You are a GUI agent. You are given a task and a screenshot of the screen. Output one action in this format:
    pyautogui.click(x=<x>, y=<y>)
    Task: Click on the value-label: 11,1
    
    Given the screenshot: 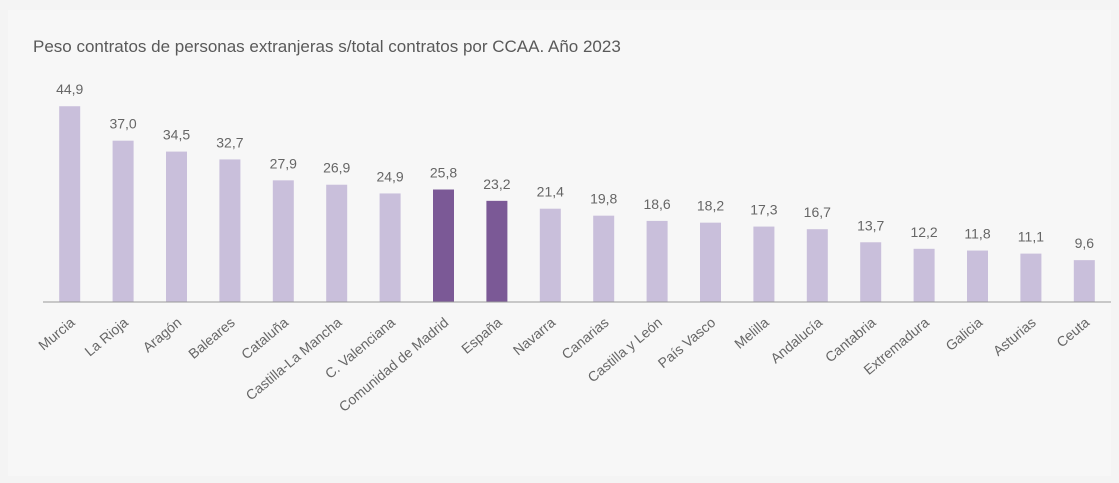 What is the action you would take?
    pyautogui.click(x=1031, y=237)
    